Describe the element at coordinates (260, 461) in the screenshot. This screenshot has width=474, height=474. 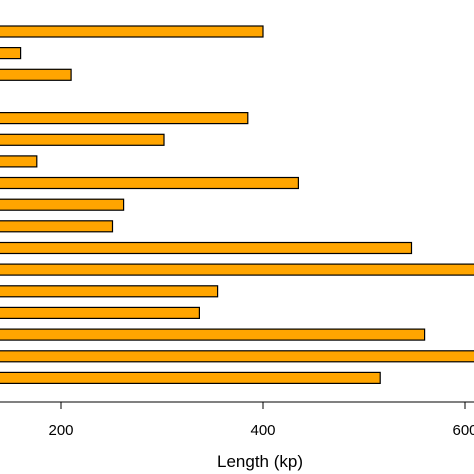
I see `x-axis-title: Length (kp)` at that location.